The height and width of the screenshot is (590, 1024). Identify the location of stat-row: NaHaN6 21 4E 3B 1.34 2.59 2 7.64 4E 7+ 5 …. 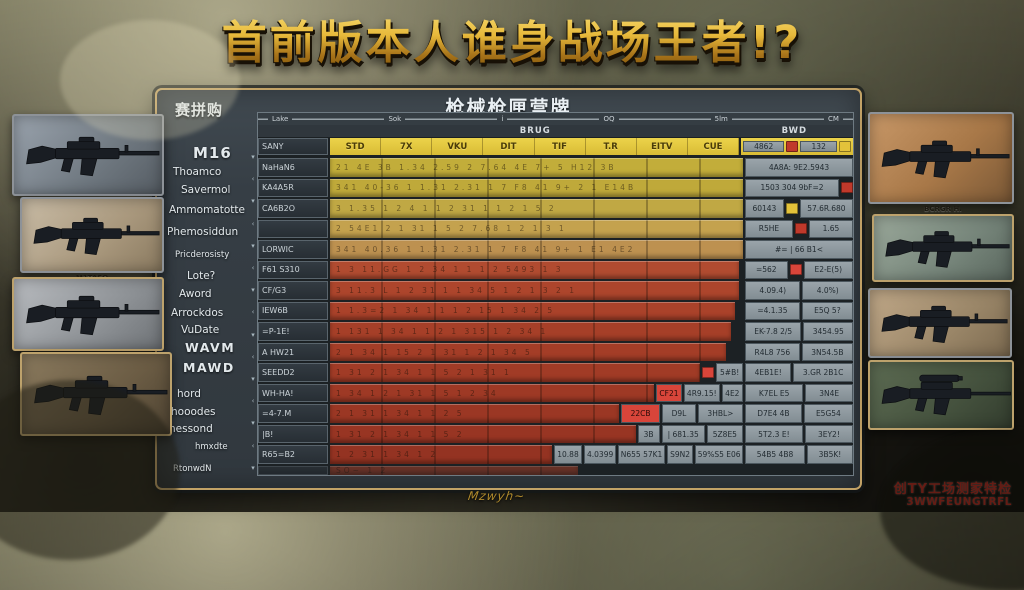
(555, 167).